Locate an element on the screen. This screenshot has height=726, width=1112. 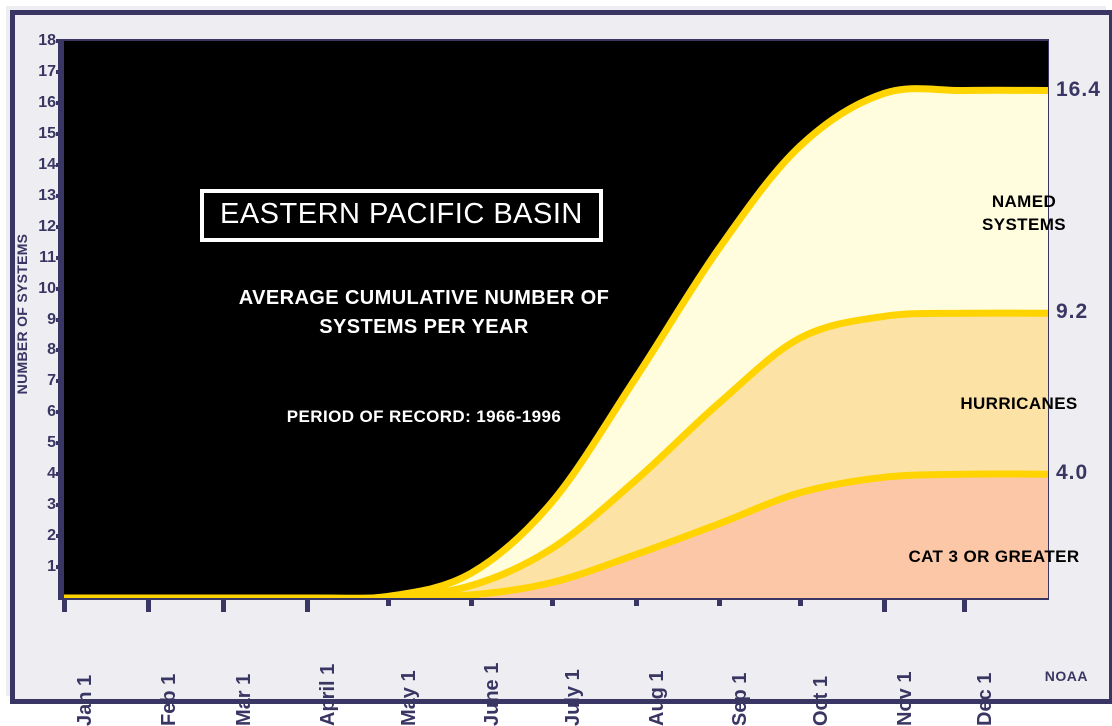
x-tick-label: June 1 is located at coordinates (492, 694).